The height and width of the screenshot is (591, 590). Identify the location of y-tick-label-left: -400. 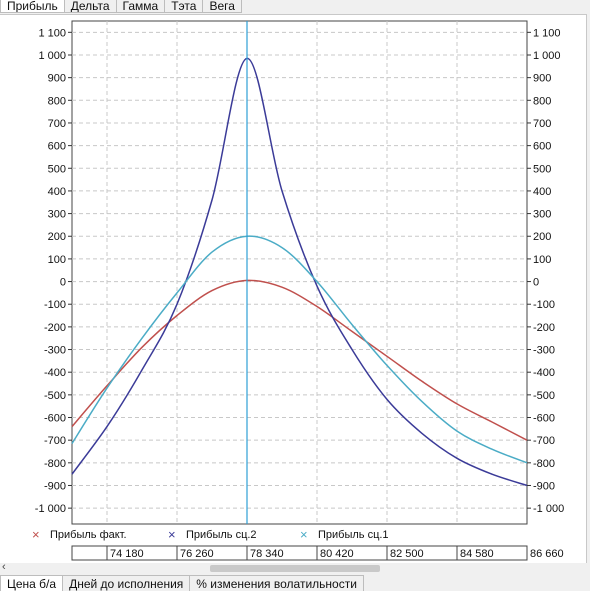
(55, 373).